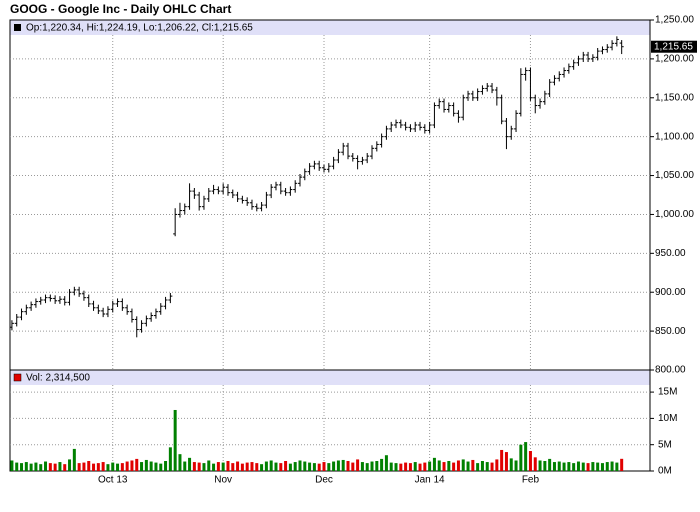 This screenshot has height=512, width=700. Describe the element at coordinates (531, 480) in the screenshot. I see `x-tick-label: Feb` at that location.